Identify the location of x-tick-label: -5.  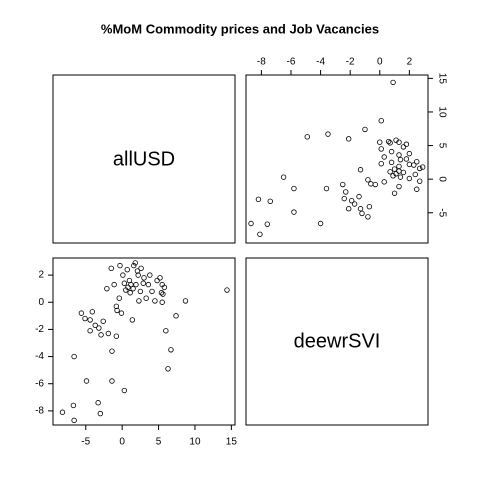
(85, 442).